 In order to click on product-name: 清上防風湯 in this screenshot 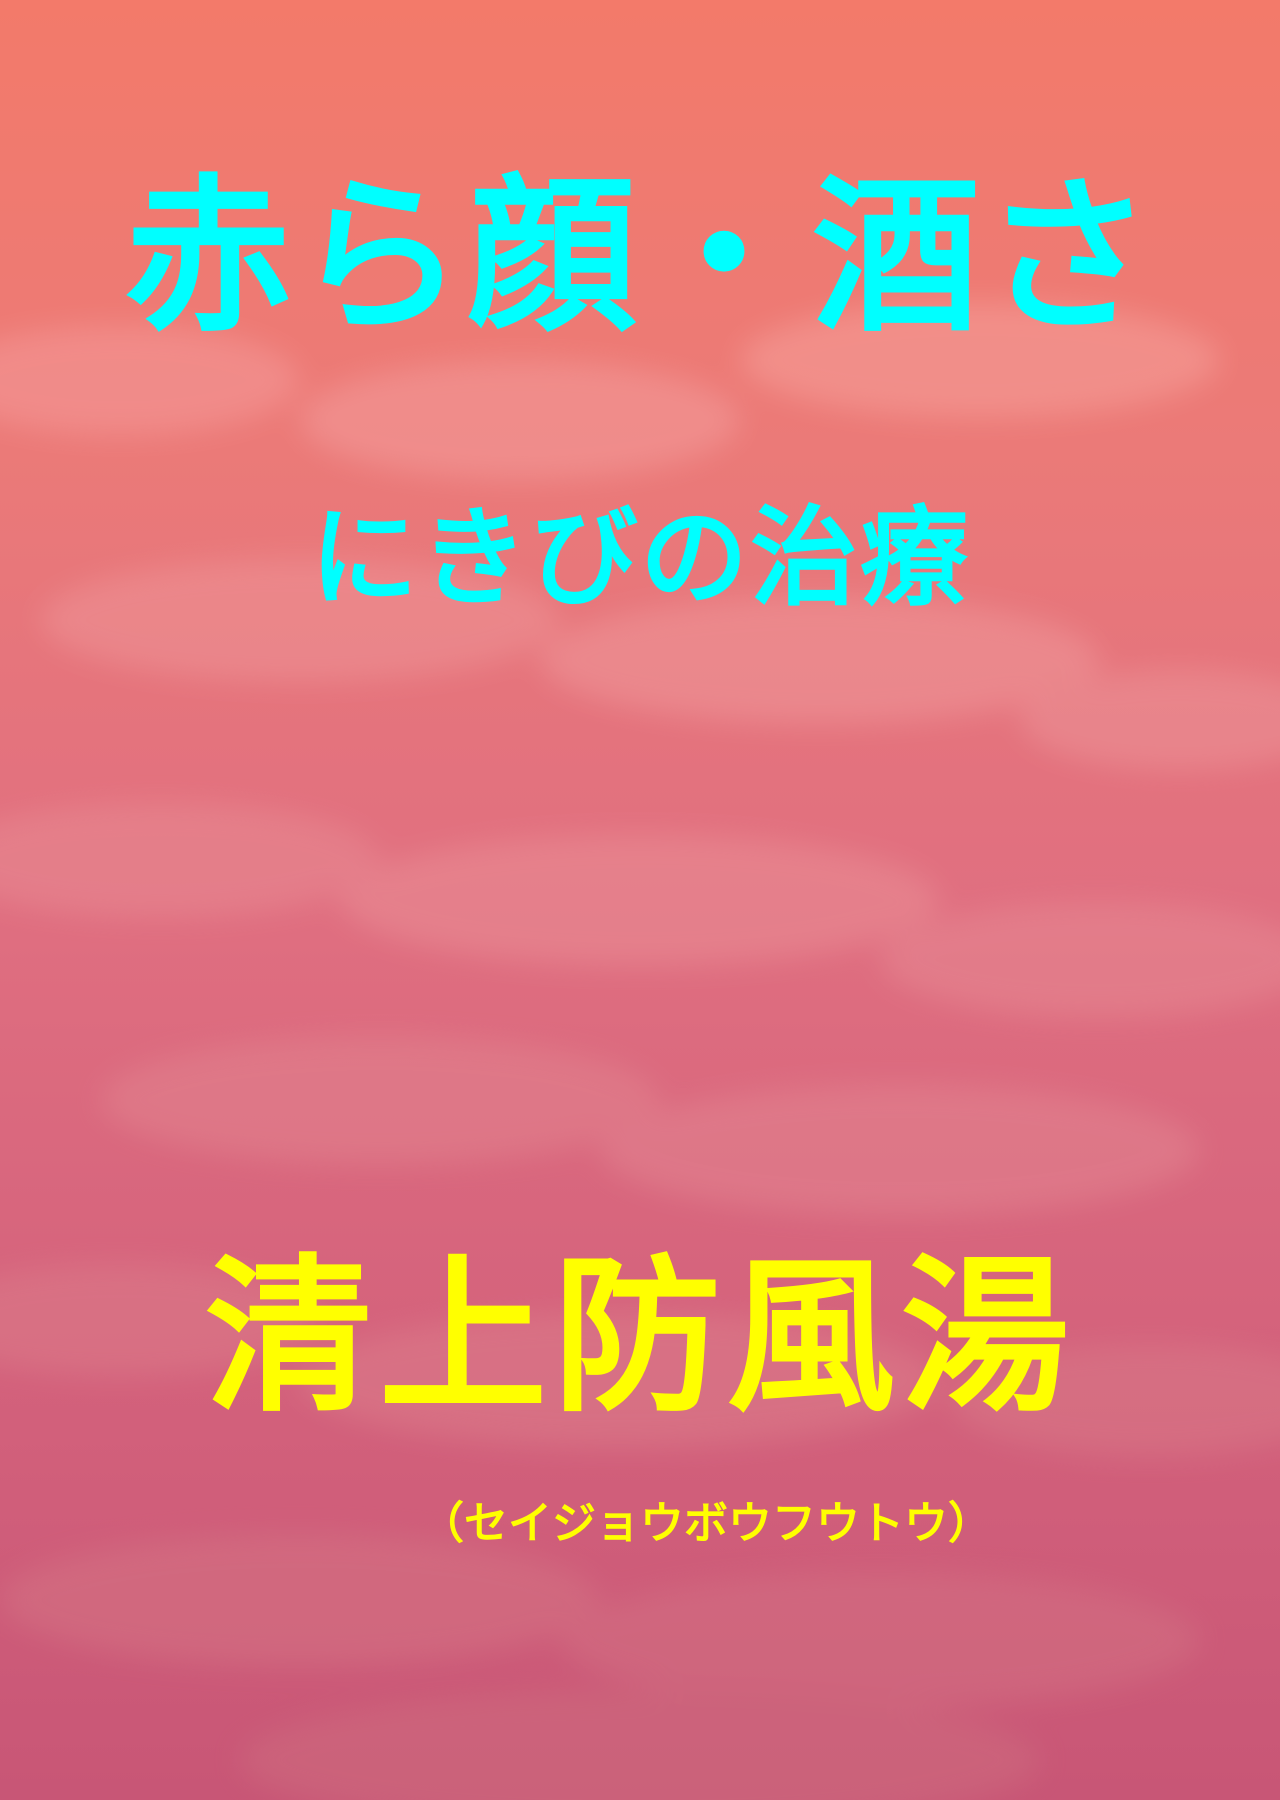, I will do `click(640, 1337)`.